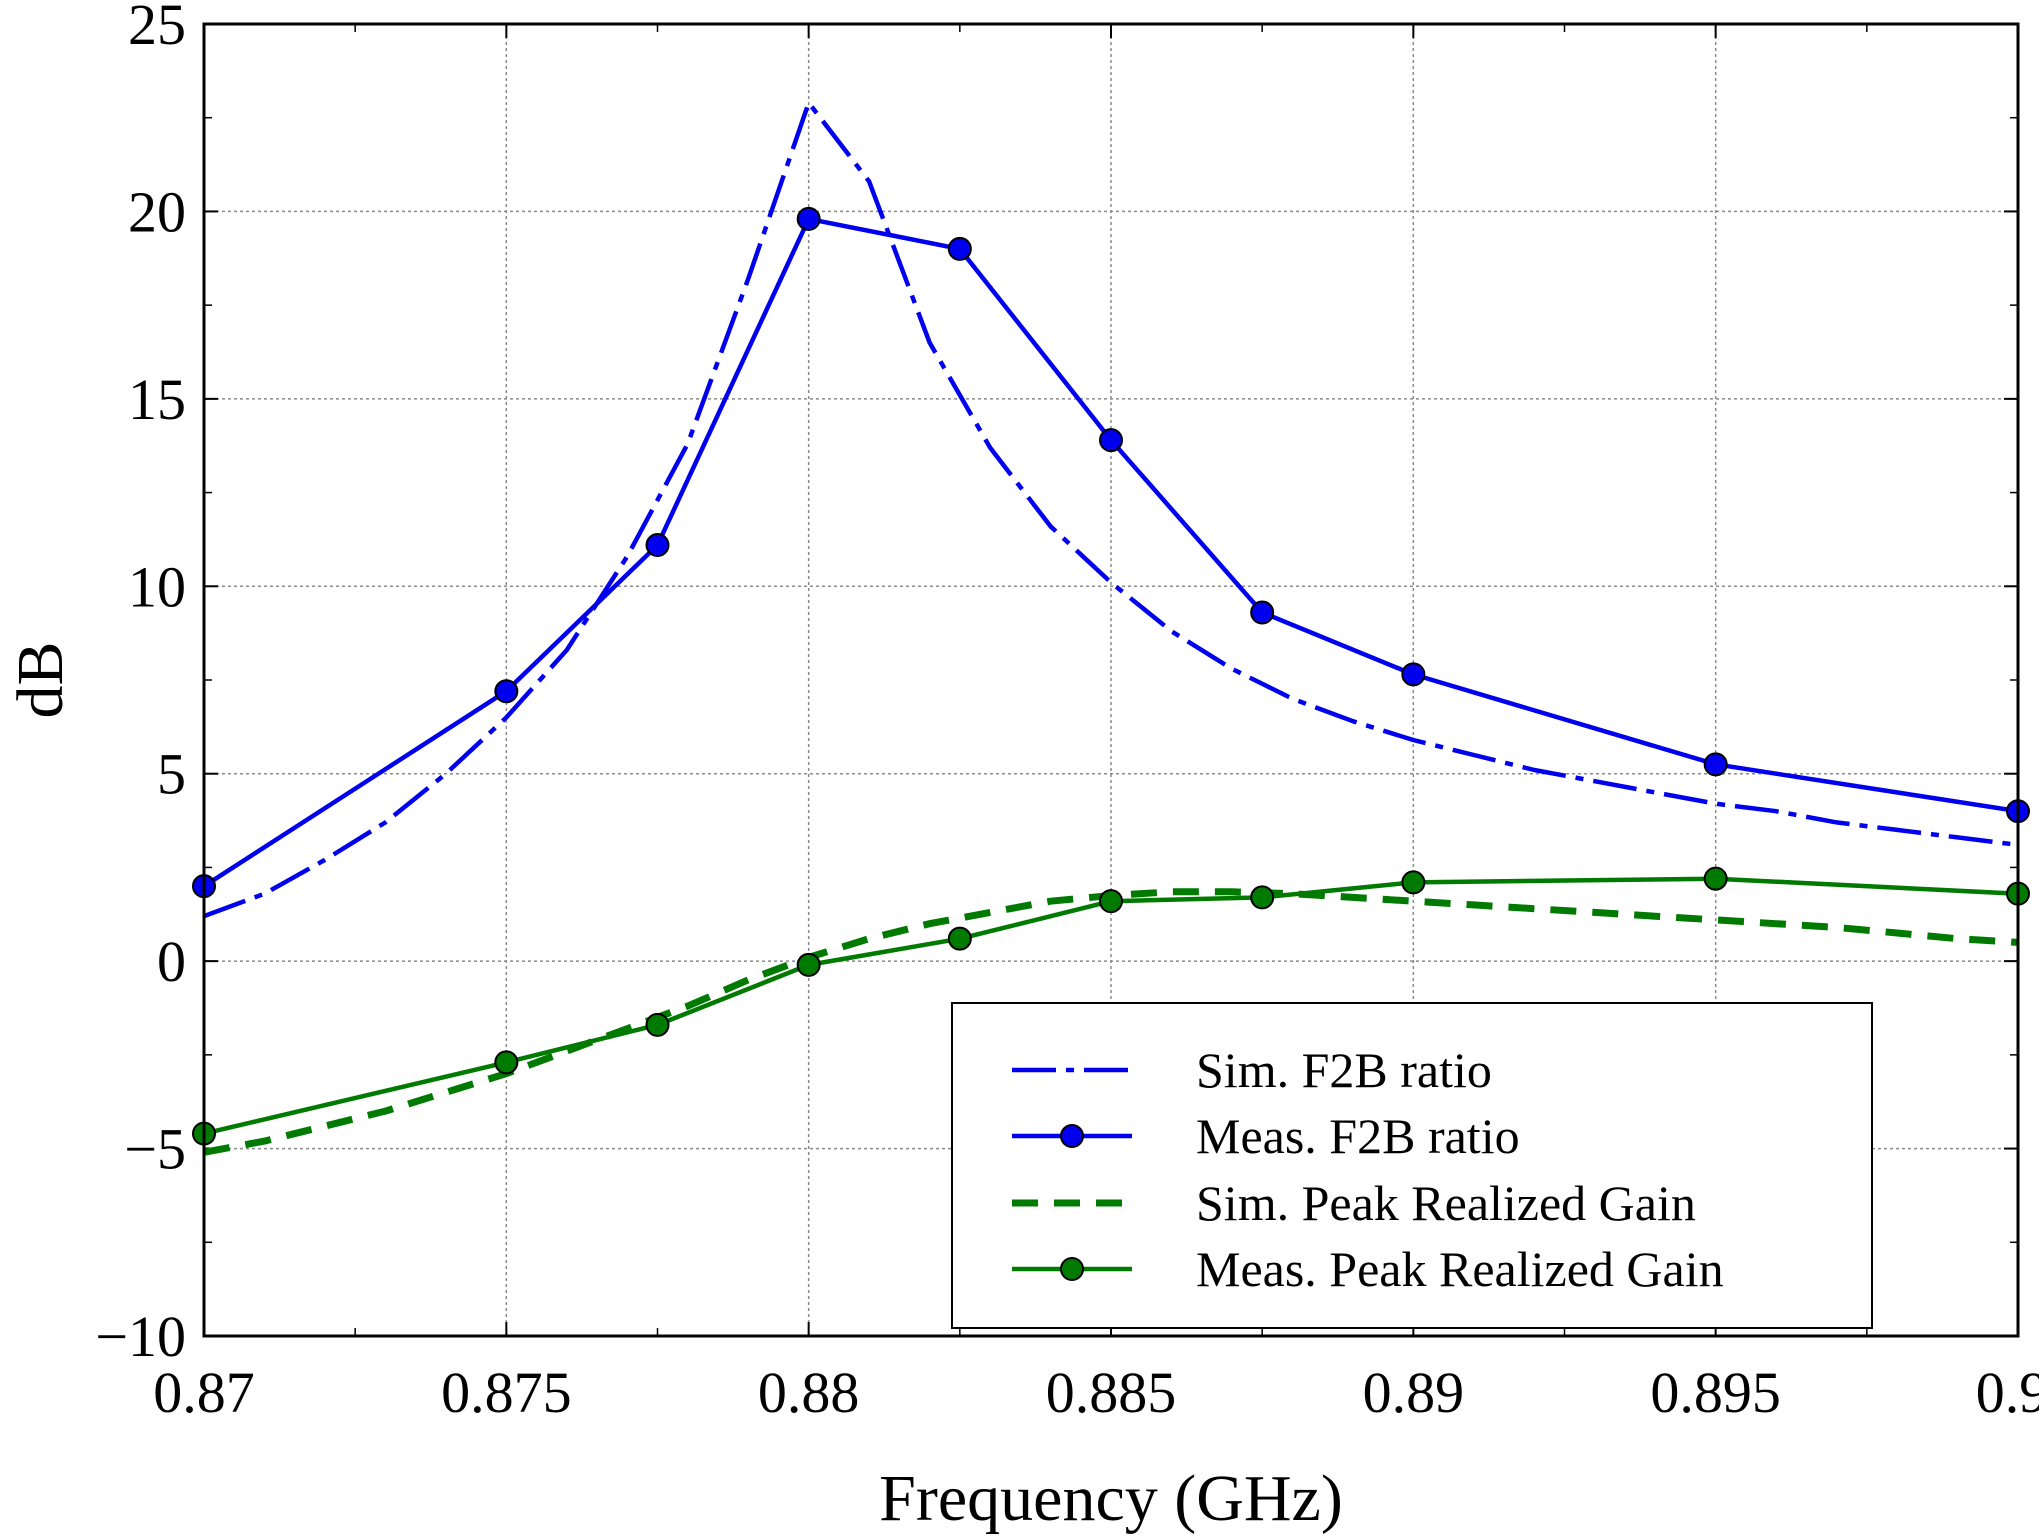  I want to click on legend-marker-meas-f2b, so click(1072, 1136).